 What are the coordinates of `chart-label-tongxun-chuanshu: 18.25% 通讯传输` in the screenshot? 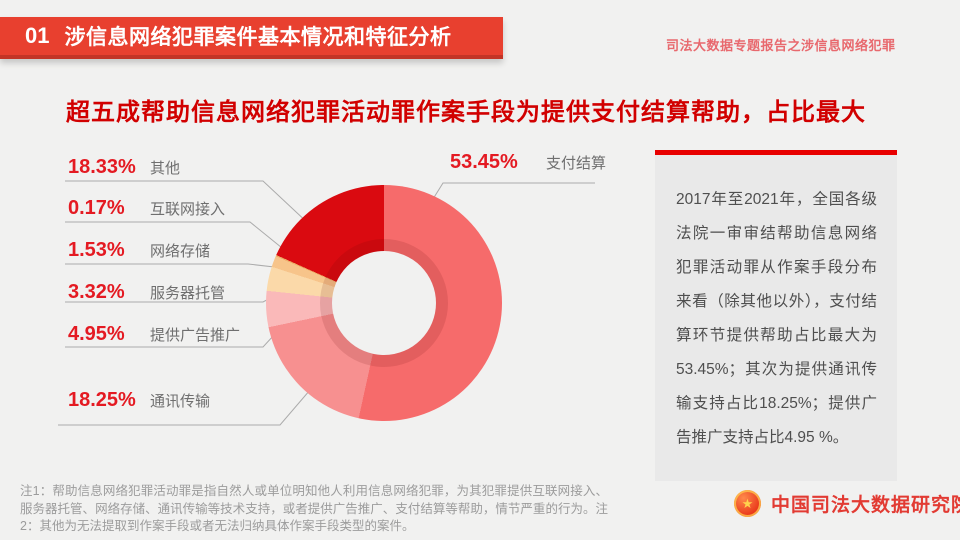 It's located at (139, 400).